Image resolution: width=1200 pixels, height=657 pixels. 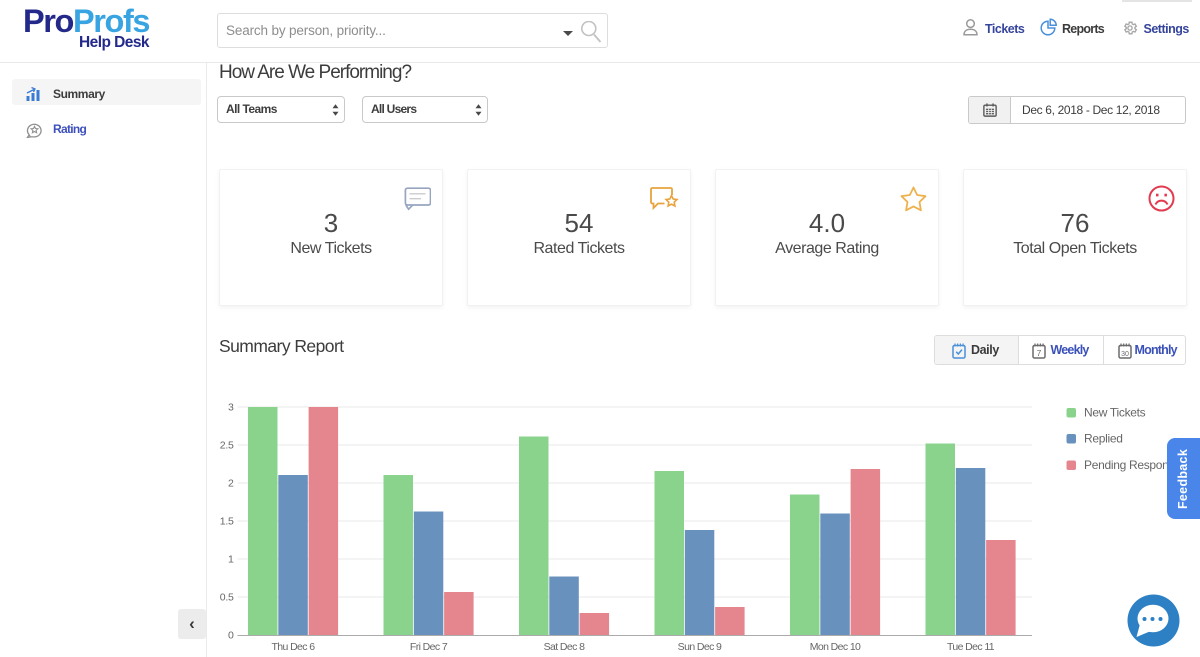 I want to click on svg-text: 2.5, so click(x=227, y=446).